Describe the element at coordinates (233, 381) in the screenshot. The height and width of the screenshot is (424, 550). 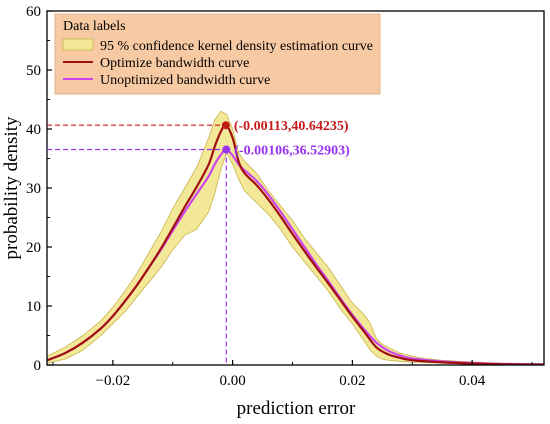
I see `x-tick-label: 0.00` at that location.